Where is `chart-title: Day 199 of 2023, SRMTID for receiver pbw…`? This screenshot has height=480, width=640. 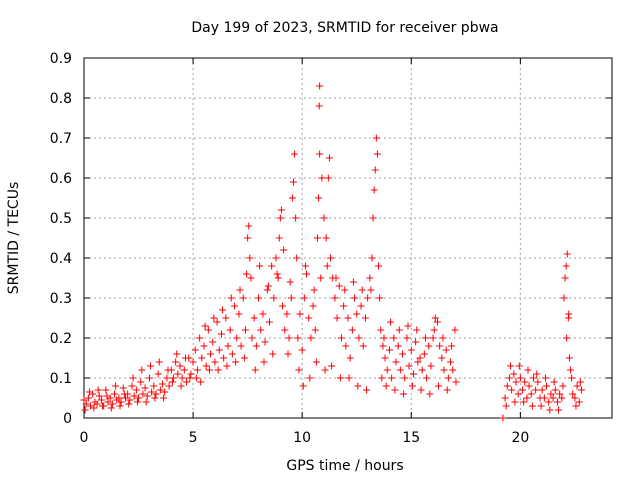 chart-title: Day 199 of 2023, SRMTID for receiver pbw… is located at coordinates (344, 28).